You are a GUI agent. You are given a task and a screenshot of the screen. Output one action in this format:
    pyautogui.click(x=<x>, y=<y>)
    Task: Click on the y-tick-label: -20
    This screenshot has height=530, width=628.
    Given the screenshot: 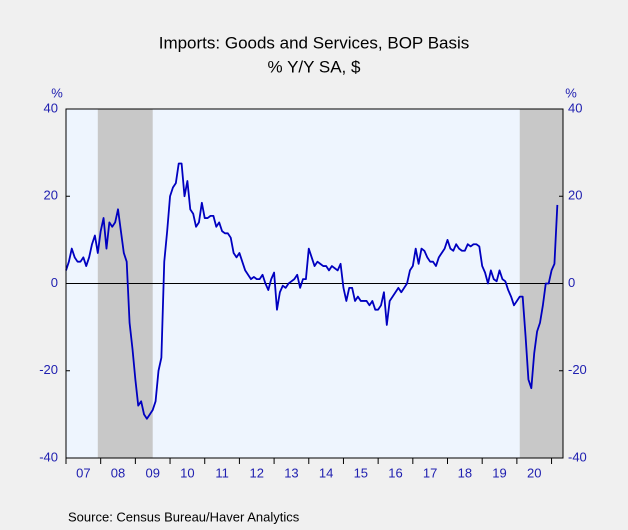 What is the action you would take?
    pyautogui.click(x=48, y=369)
    